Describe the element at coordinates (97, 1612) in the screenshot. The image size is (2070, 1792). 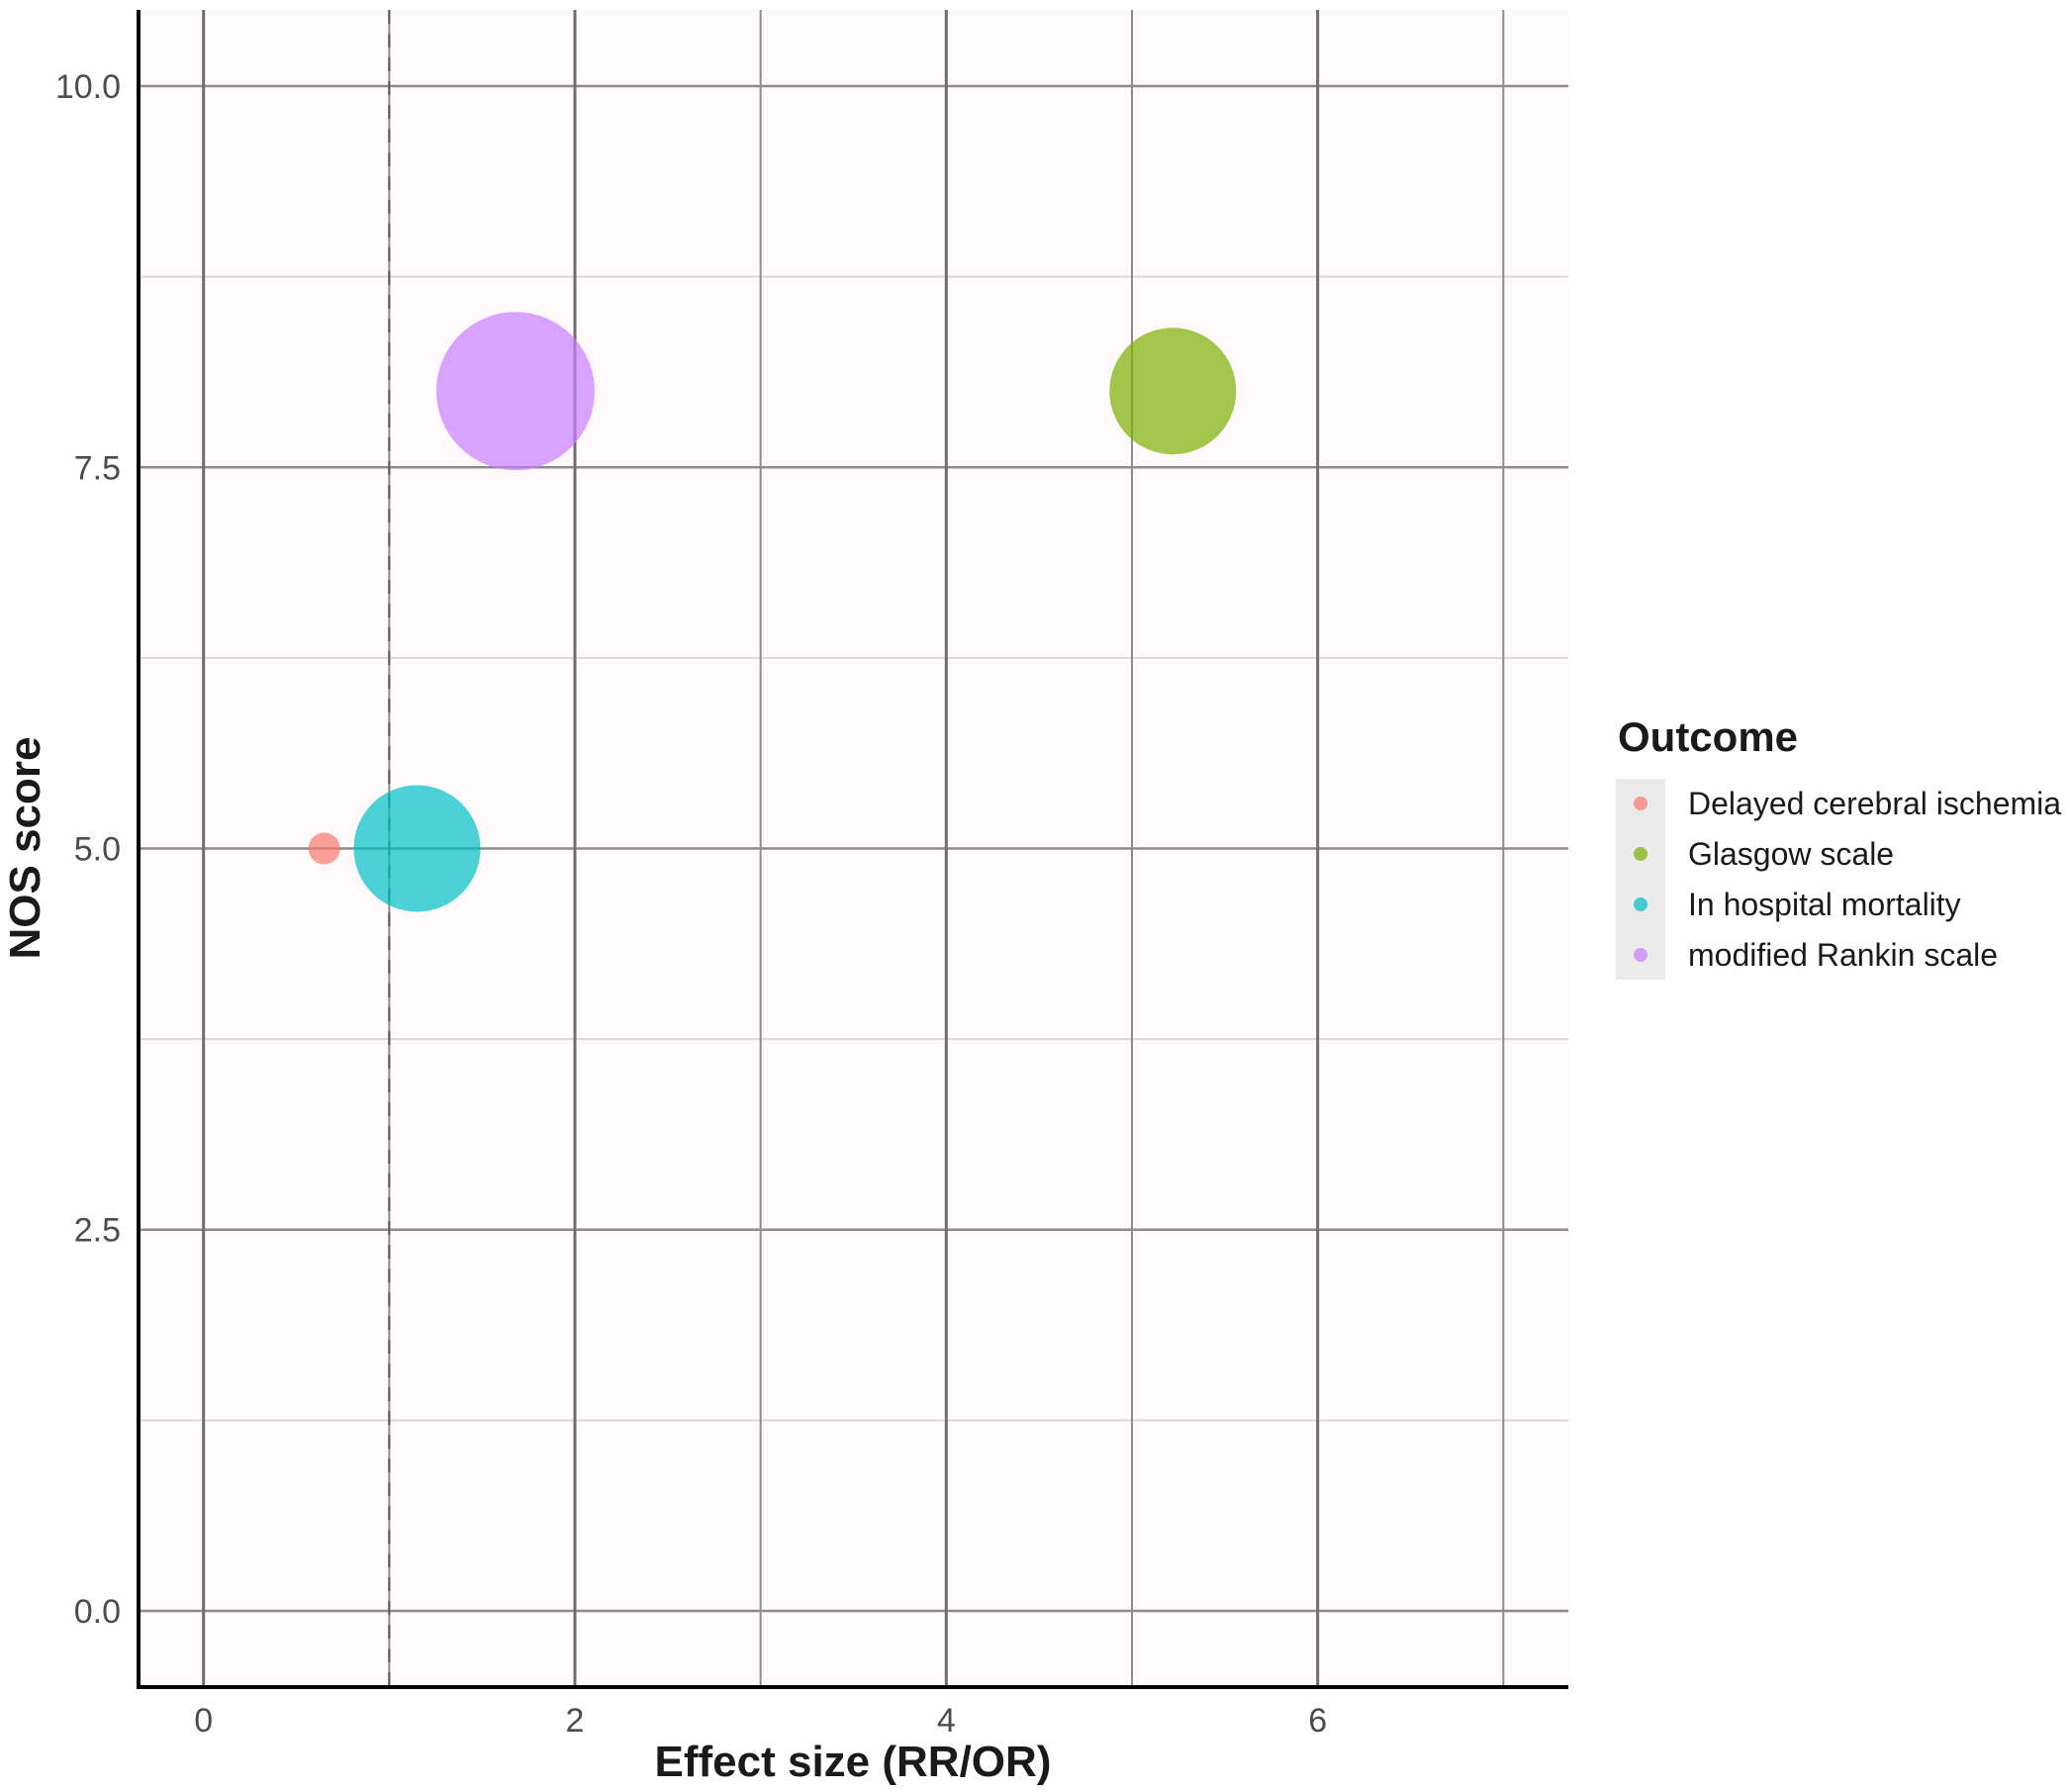
I see `y-tick-label: 0.0` at that location.